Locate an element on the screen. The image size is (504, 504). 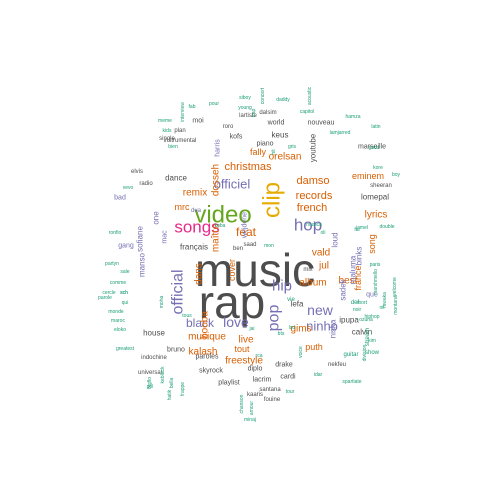
word-sadek: sadek is located at coordinates (343, 289).